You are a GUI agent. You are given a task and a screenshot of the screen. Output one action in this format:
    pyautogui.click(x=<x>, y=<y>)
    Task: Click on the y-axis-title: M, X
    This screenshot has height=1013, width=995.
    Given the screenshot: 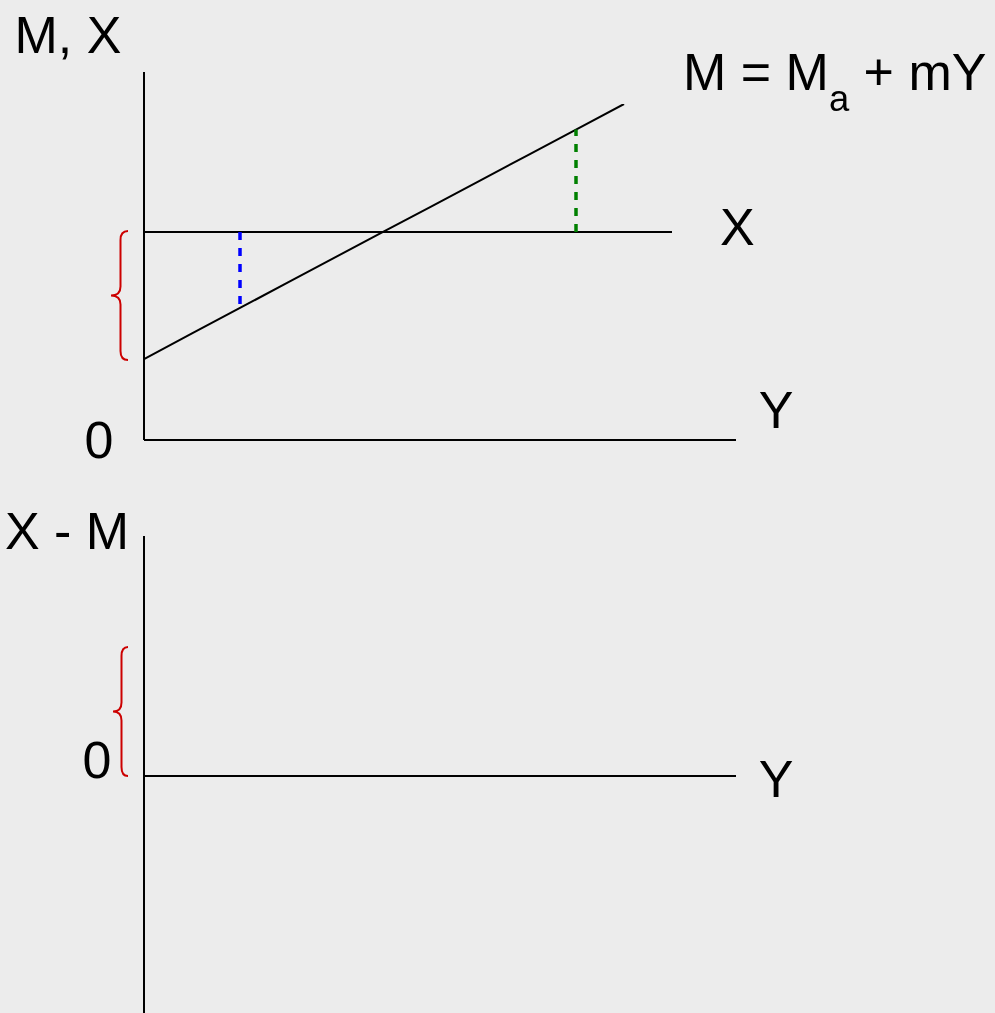 What is the action you would take?
    pyautogui.click(x=68, y=35)
    